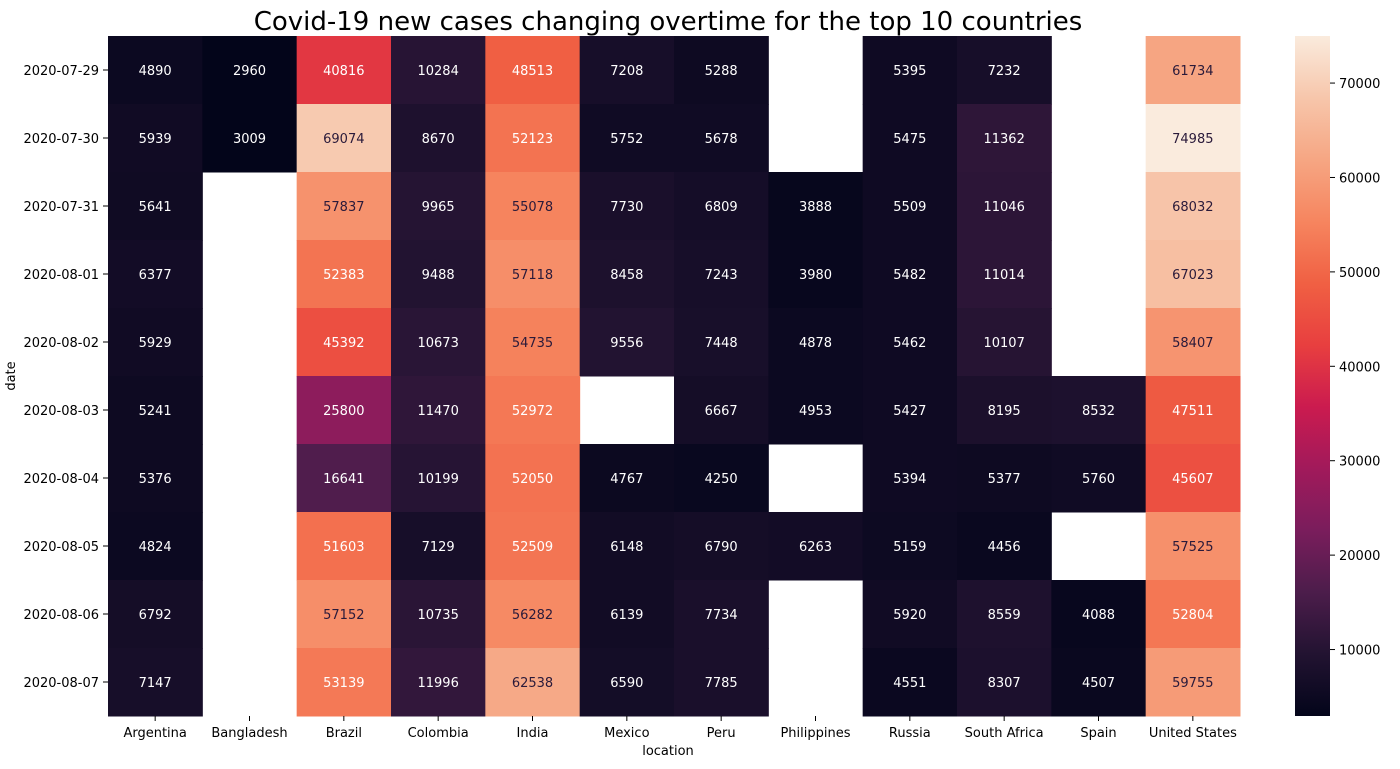  Describe the element at coordinates (61, 479) in the screenshot. I see `y-tick-label: 2020-08-04` at that location.